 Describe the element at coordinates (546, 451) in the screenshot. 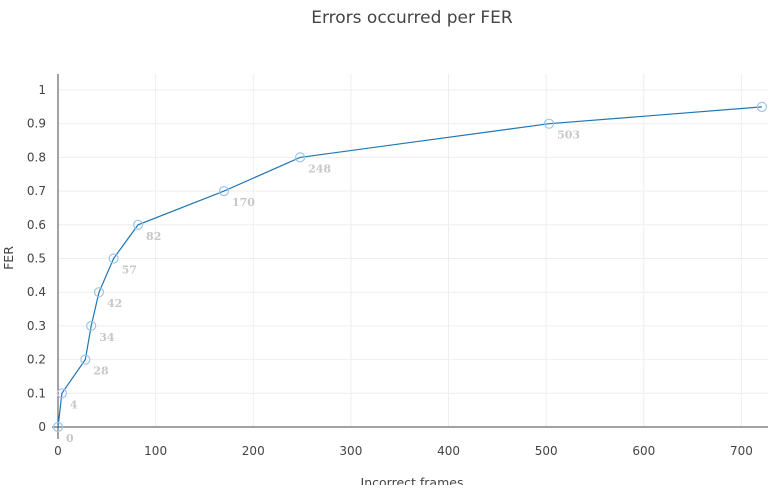

I see `x-tick-label: 500` at that location.